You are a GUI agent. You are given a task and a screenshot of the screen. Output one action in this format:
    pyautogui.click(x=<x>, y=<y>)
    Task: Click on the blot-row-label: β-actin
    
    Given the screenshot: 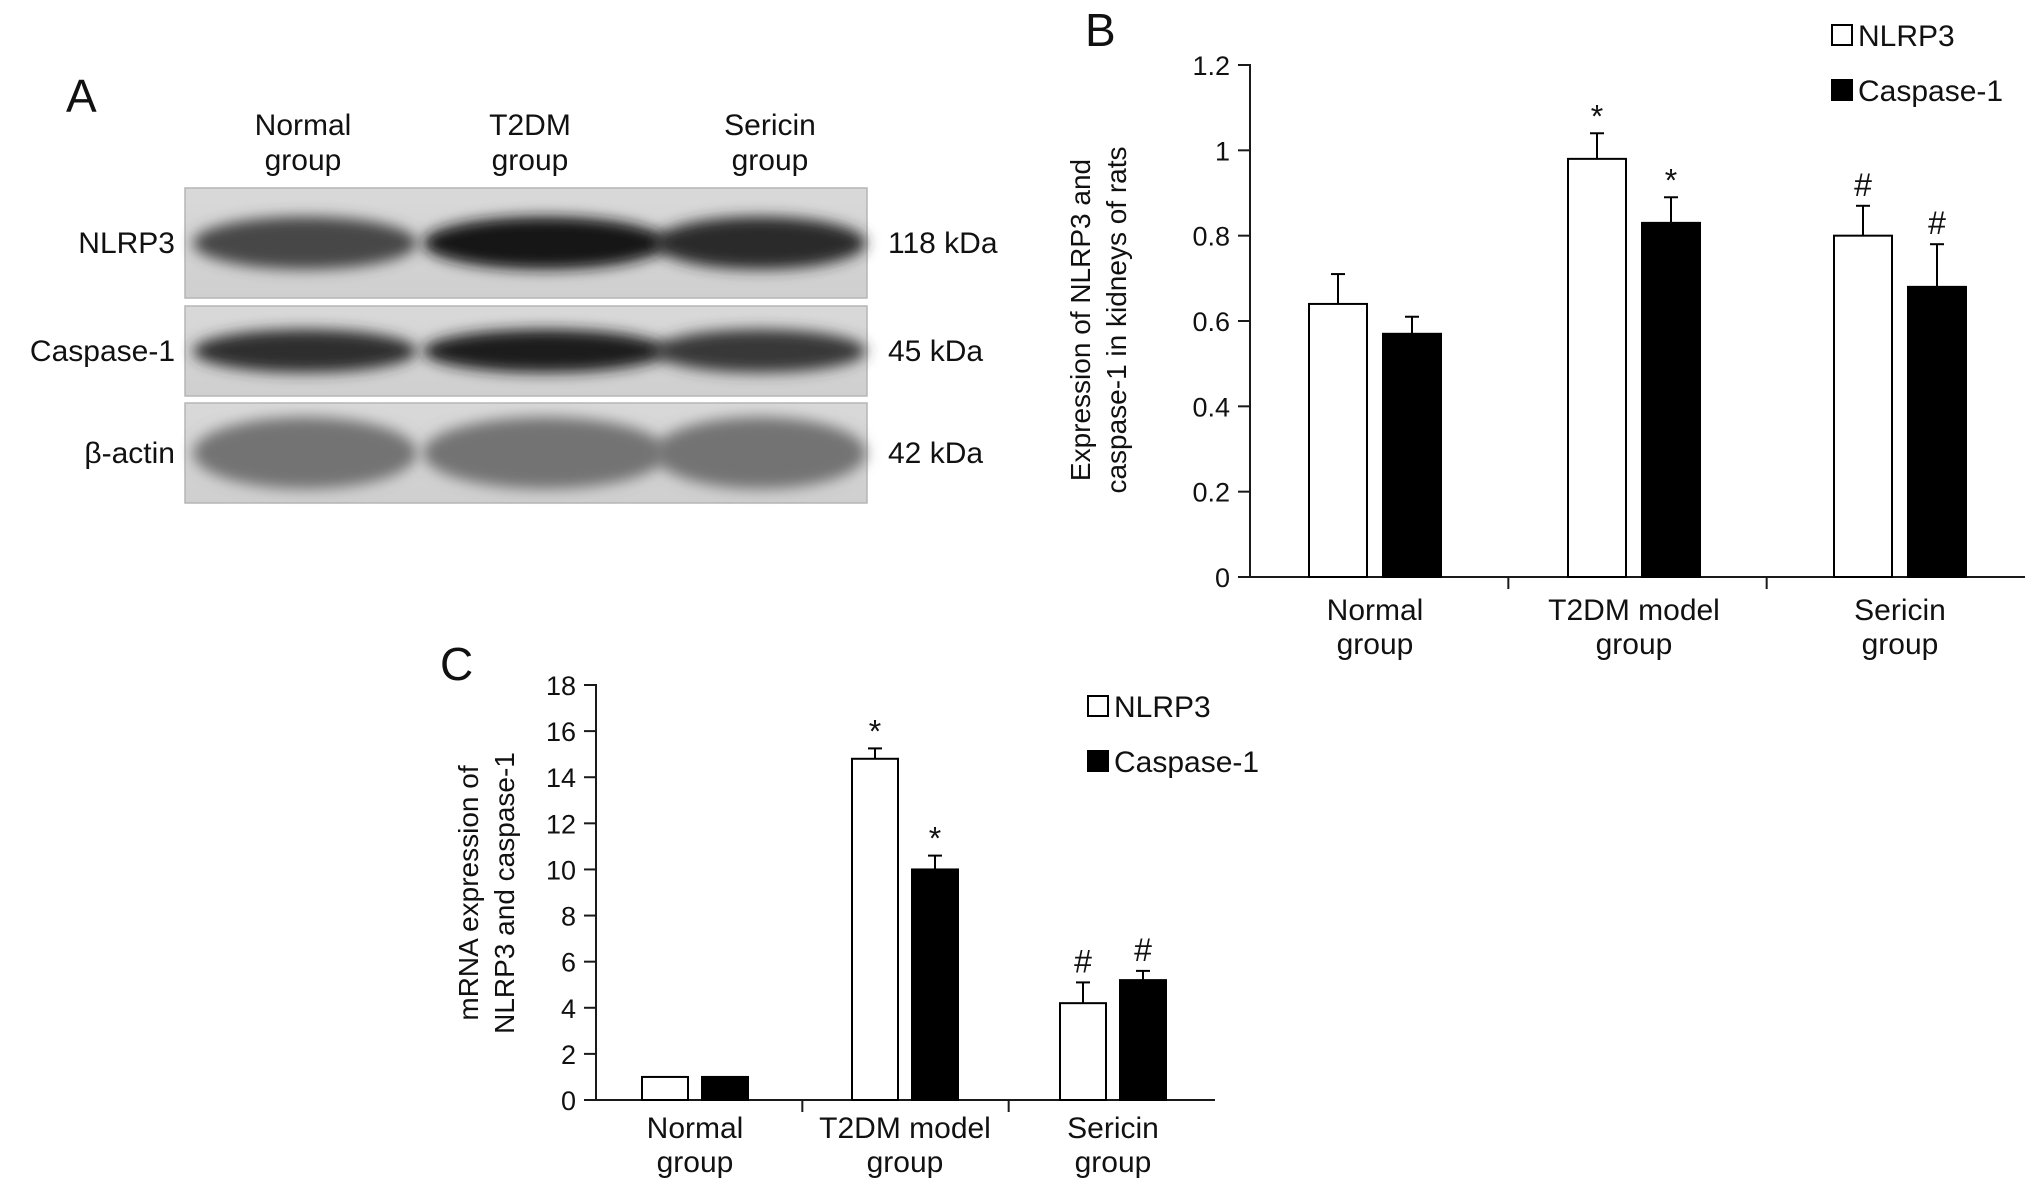 What is the action you would take?
    pyautogui.click(x=129, y=453)
    